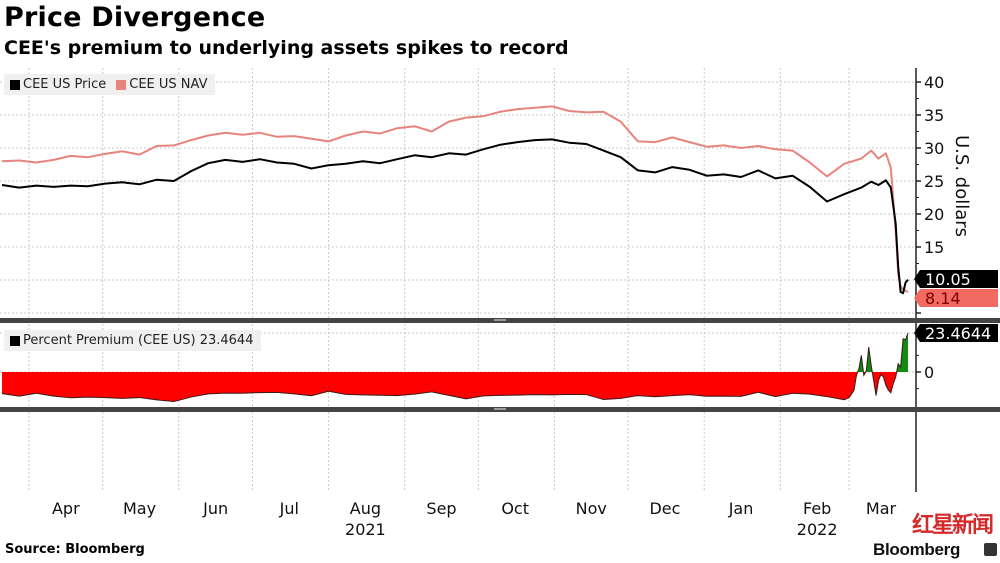 The width and height of the screenshot is (1000, 563). Describe the element at coordinates (934, 148) in the screenshot. I see `y-tick-label: 30` at that location.